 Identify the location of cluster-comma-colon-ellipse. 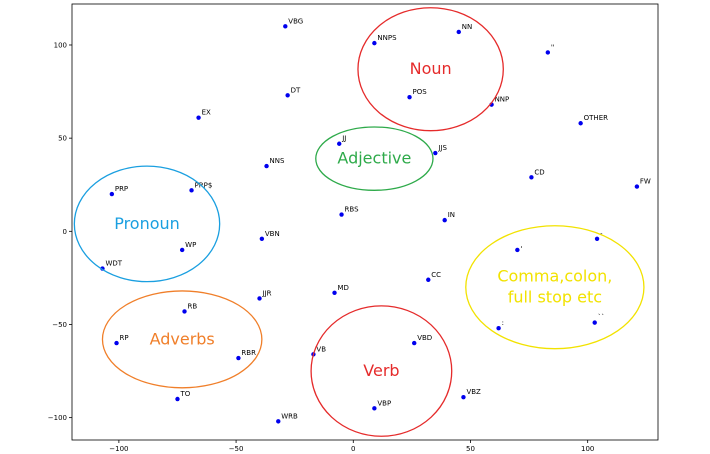
(555, 287).